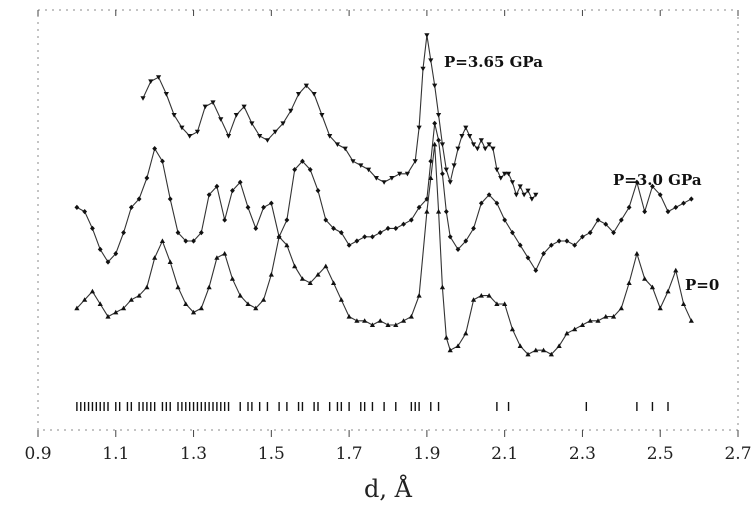 Image resolution: width=755 pixels, height=508 pixels. I want to click on series-label-3-65-gpa: P=3.65 GPa, so click(493, 62).